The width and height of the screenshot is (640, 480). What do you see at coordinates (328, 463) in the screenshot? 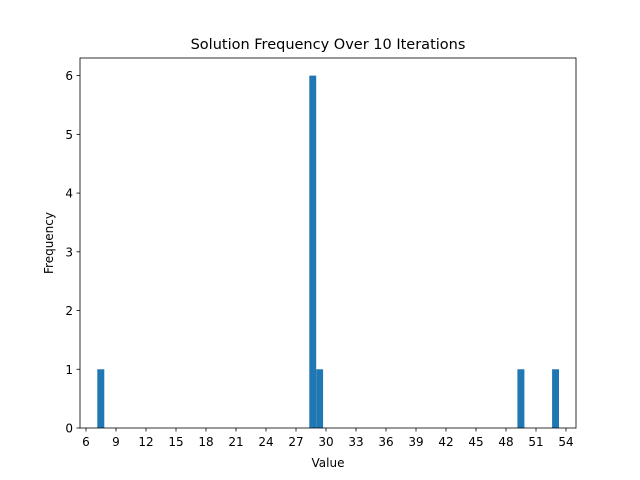
I see `x-axis-label: Value` at bounding box center [328, 463].